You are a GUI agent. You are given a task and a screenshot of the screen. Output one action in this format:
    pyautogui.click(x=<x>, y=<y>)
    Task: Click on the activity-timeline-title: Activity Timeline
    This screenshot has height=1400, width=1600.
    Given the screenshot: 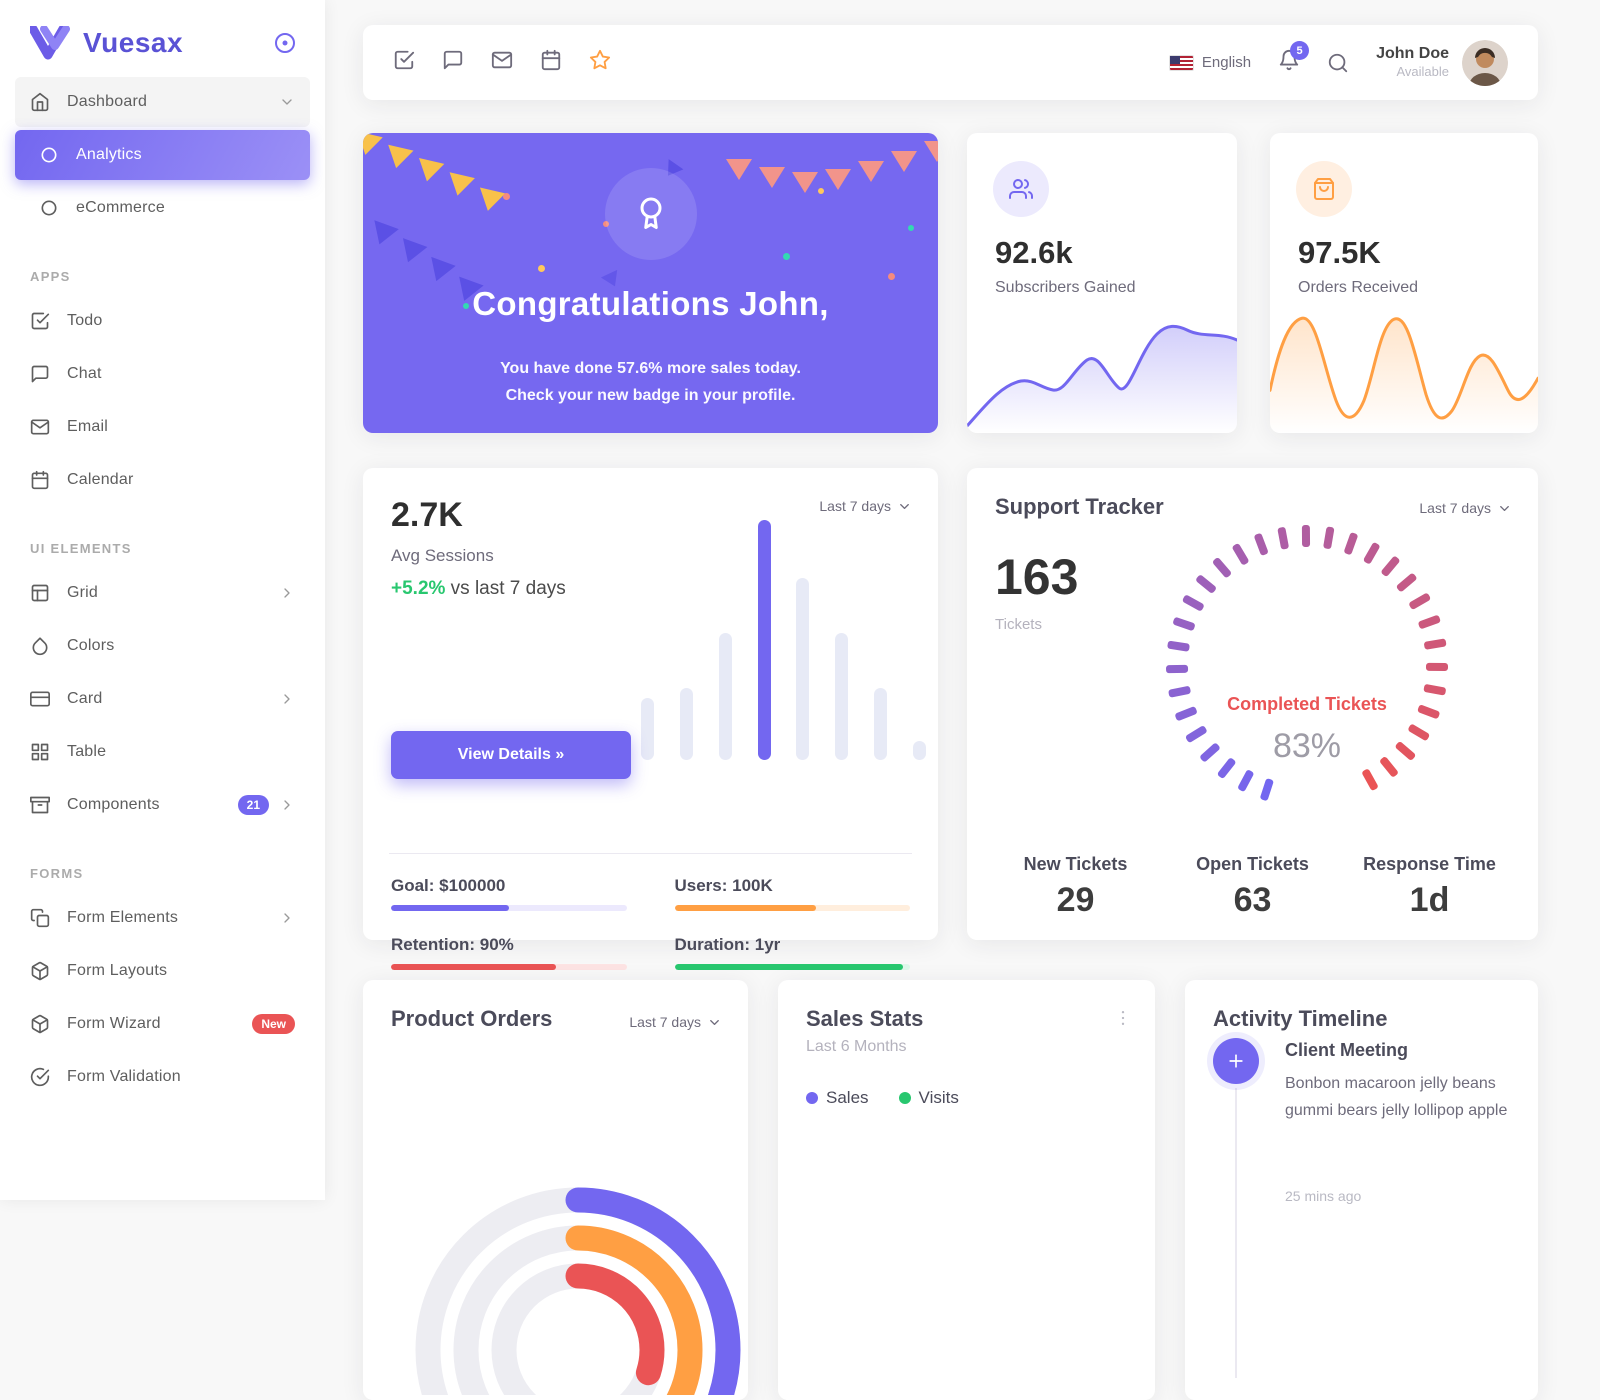 What is the action you would take?
    pyautogui.click(x=1300, y=1018)
    